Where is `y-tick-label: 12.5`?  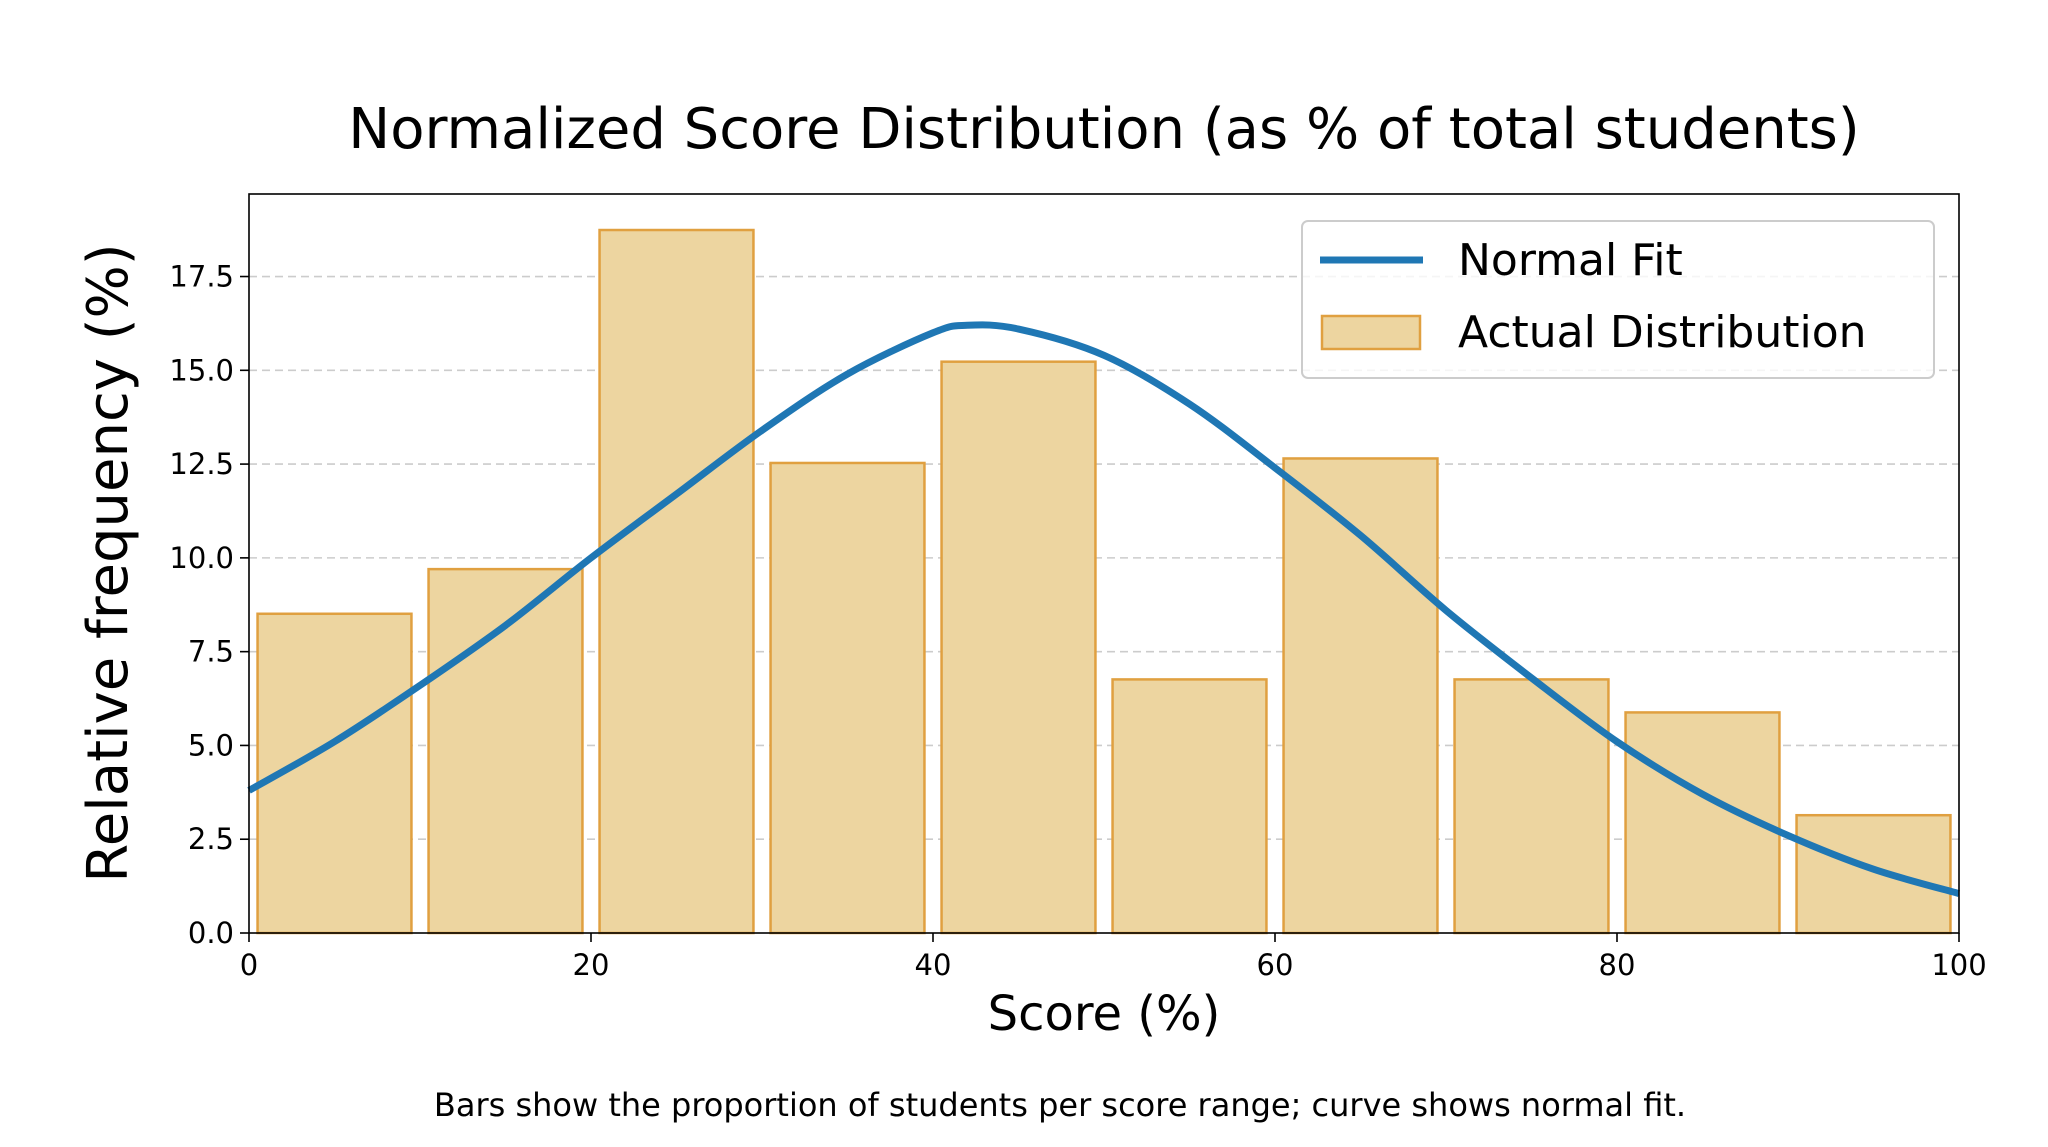
y-tick-label: 12.5 is located at coordinates (201, 464).